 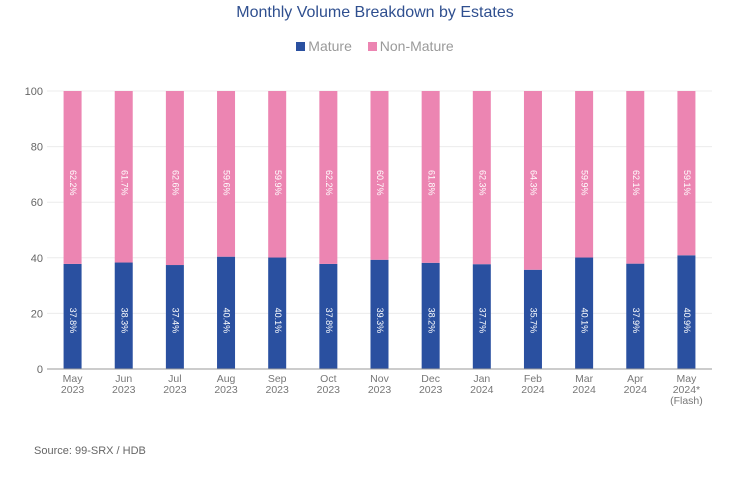 What do you see at coordinates (380, 321) in the screenshot?
I see `data-label: 39.3%` at bounding box center [380, 321].